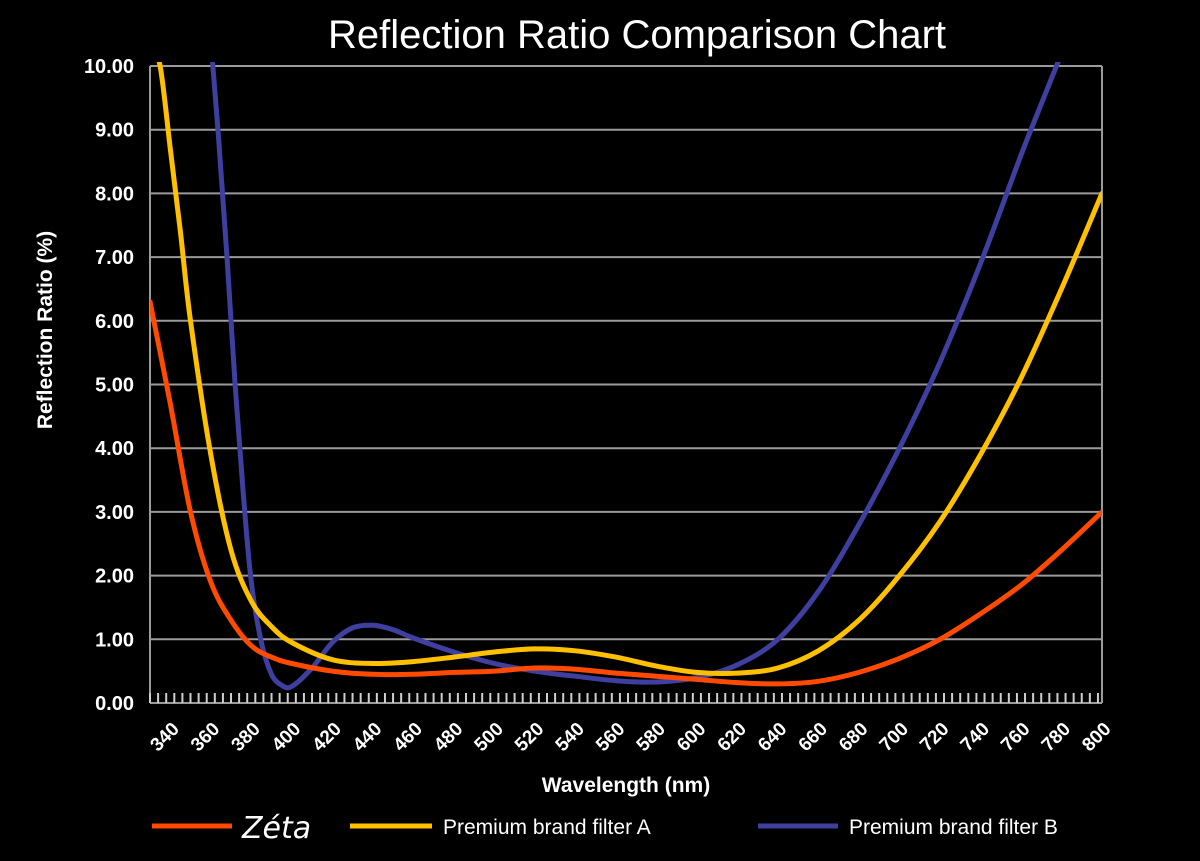 This screenshot has width=1200, height=861. What do you see at coordinates (109, 67) in the screenshot?
I see `y-tick-label: 10.00` at bounding box center [109, 67].